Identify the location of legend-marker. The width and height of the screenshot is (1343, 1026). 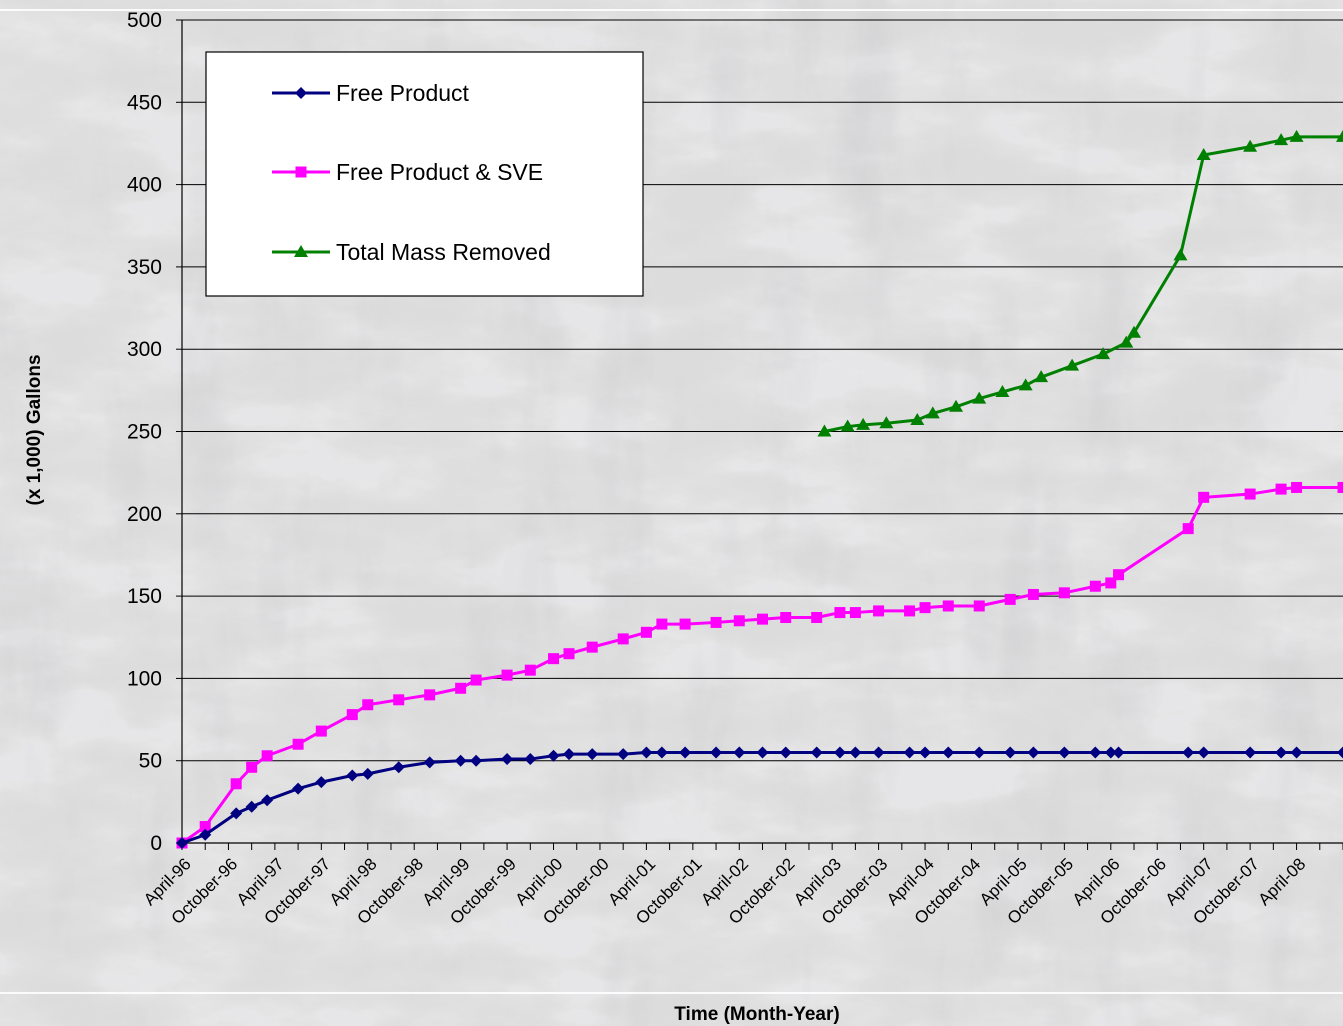
(301, 172).